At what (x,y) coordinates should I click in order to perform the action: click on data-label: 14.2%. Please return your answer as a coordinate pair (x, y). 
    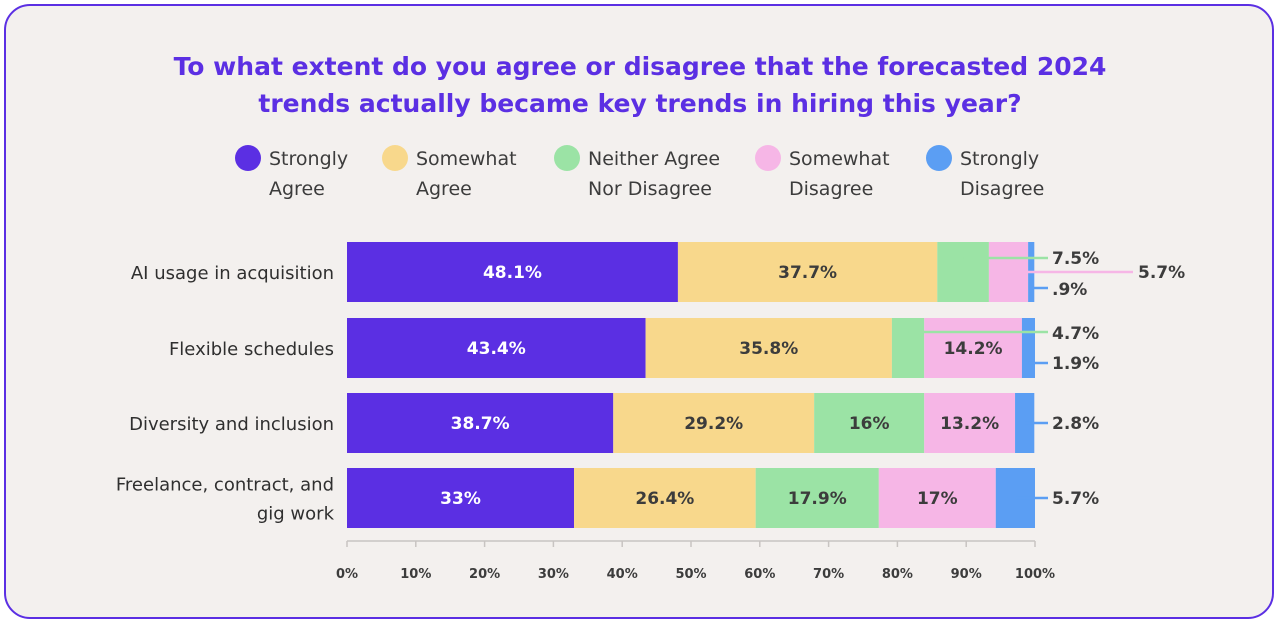
    Looking at the image, I should click on (973, 349).